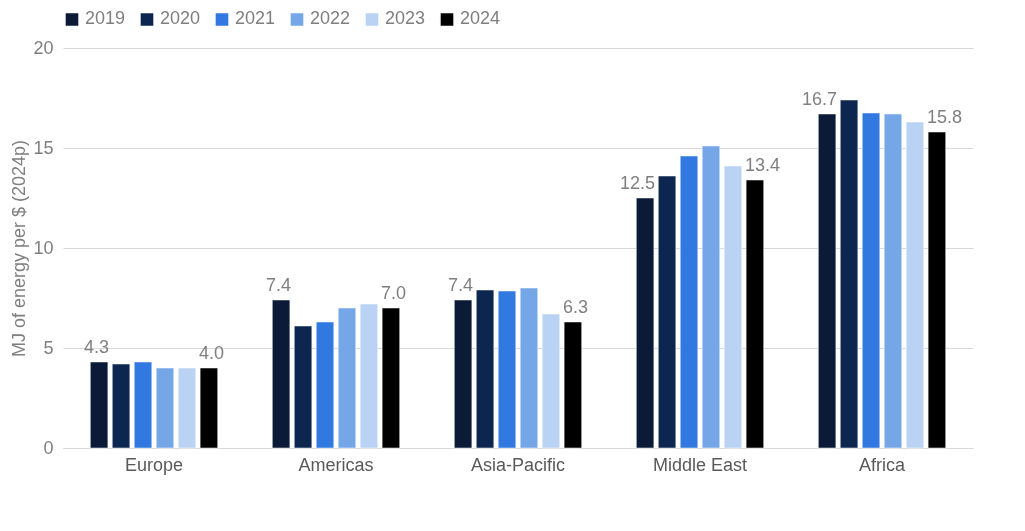 The image size is (1025, 531). Describe the element at coordinates (393, 293) in the screenshot. I see `data-label: 7.0` at that location.